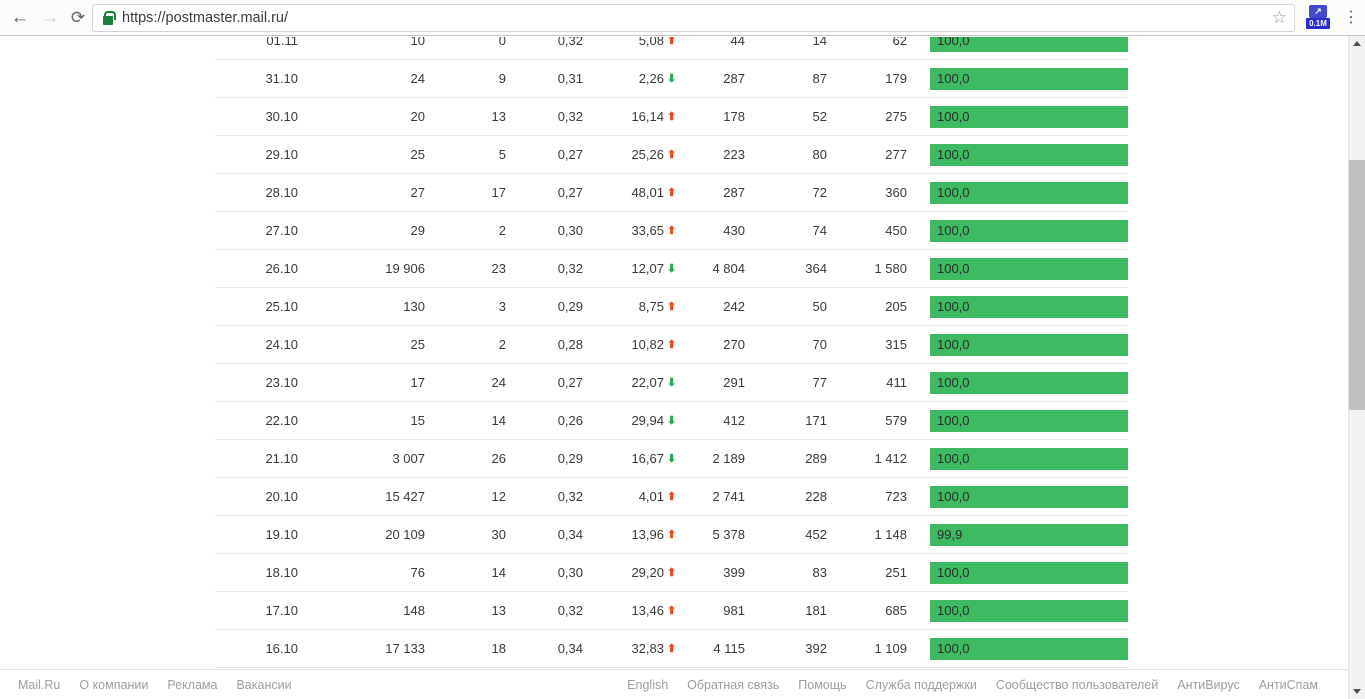 The image size is (1365, 699). I want to click on value-cell: 12, so click(498, 496).